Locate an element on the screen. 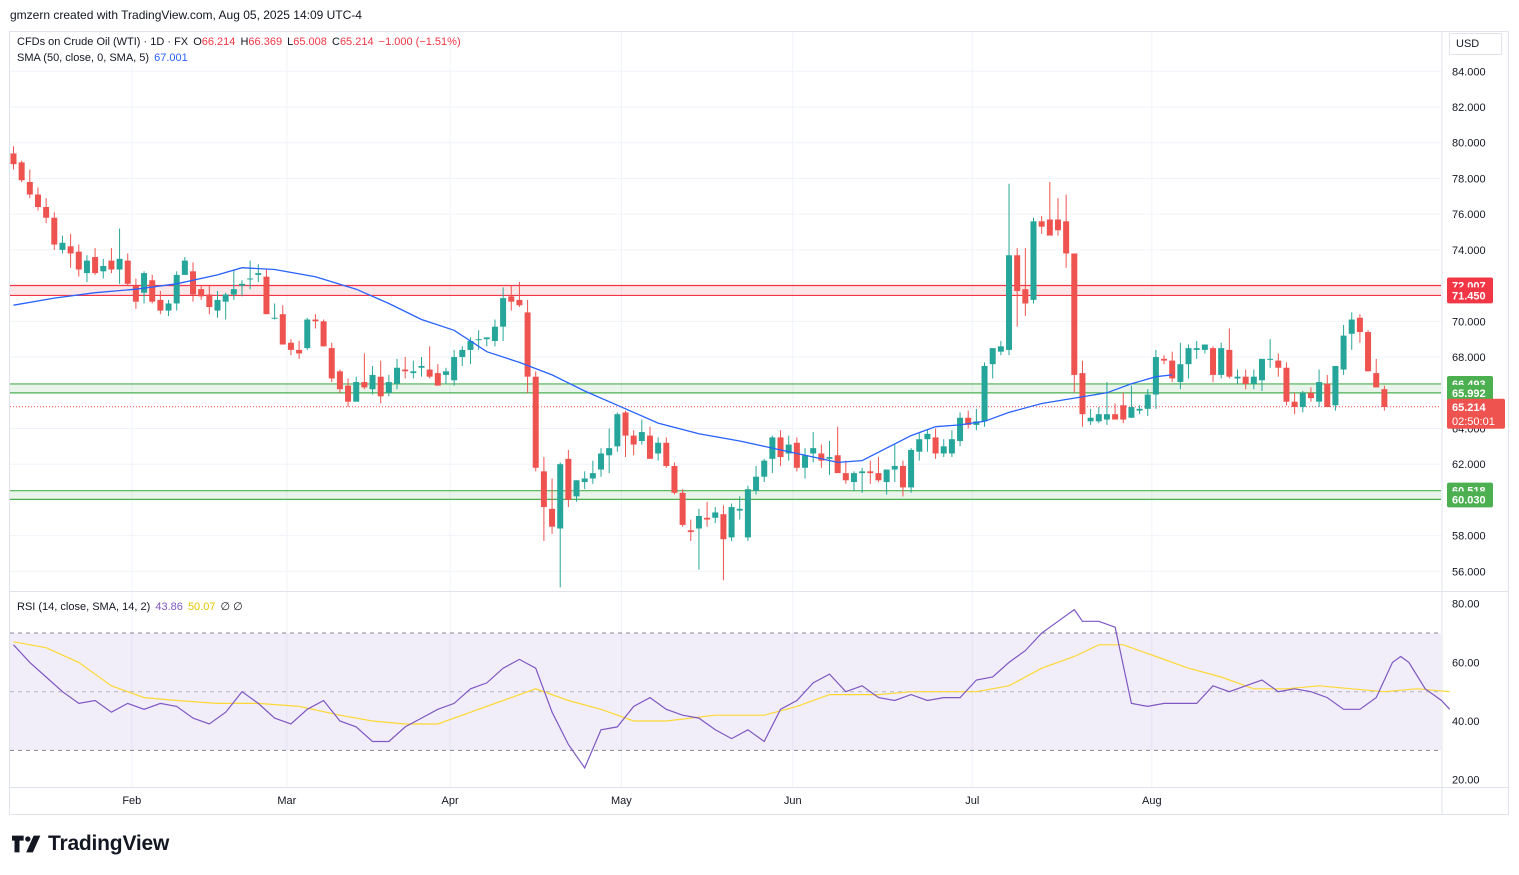 The height and width of the screenshot is (875, 1519). rsi-tick-label: 80.00 is located at coordinates (1466, 605).